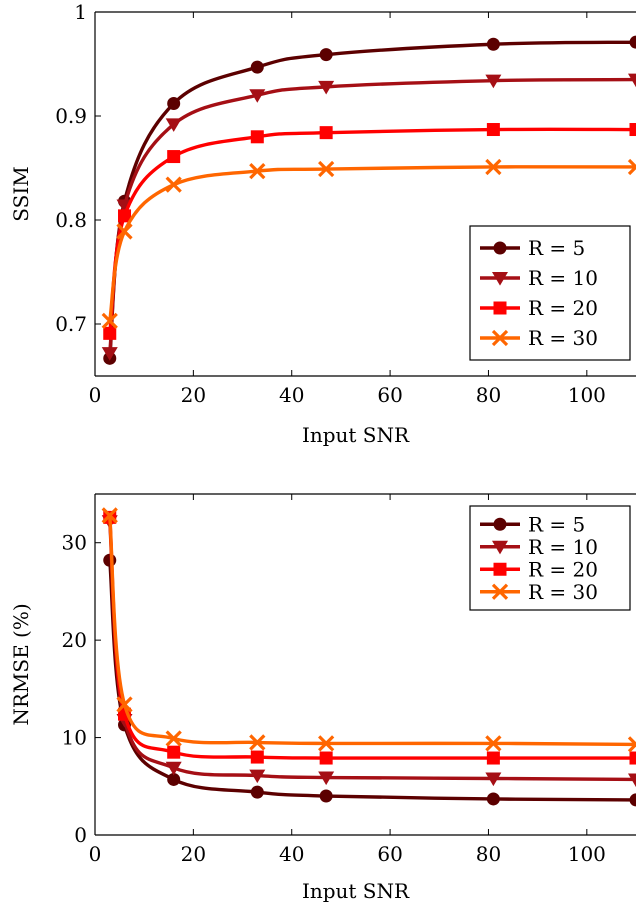  What do you see at coordinates (71, 116) in the screenshot?
I see `y-tick-label: 0.9` at bounding box center [71, 116].